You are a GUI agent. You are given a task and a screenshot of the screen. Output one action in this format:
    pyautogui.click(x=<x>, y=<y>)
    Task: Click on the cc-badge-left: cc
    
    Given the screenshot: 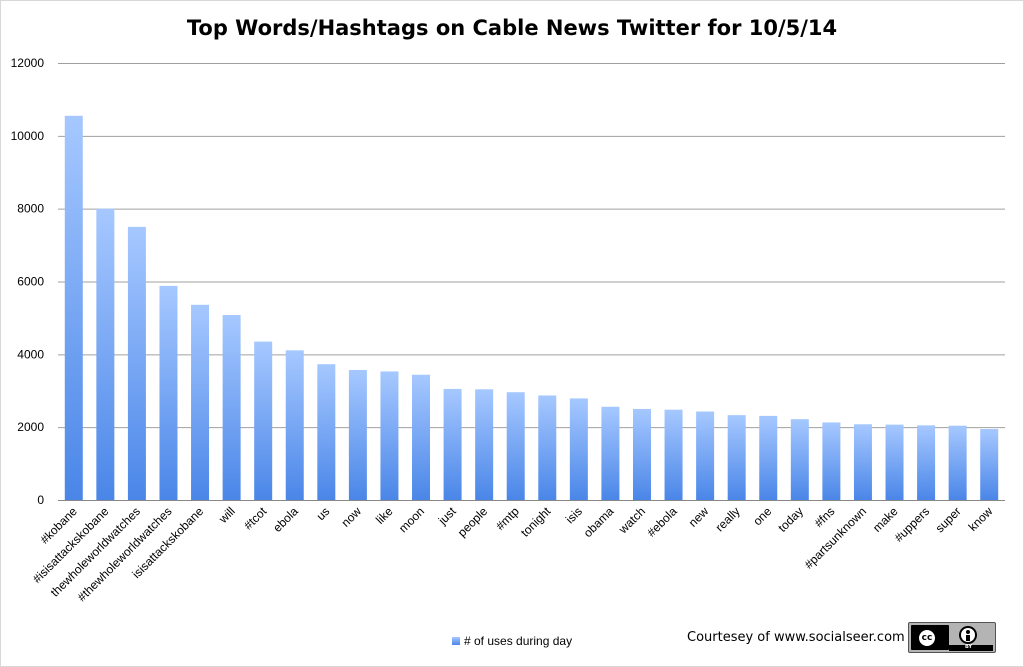 What is the action you would take?
    pyautogui.click(x=930, y=637)
    